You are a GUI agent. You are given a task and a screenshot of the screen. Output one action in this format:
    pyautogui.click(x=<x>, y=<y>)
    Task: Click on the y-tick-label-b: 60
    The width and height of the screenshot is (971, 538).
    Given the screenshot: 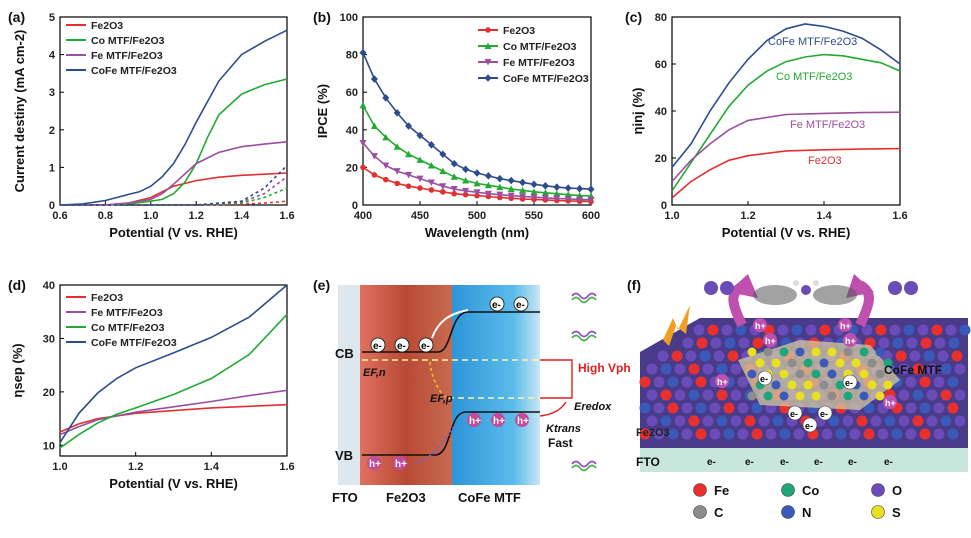 What is the action you would take?
    pyautogui.click(x=352, y=93)
    